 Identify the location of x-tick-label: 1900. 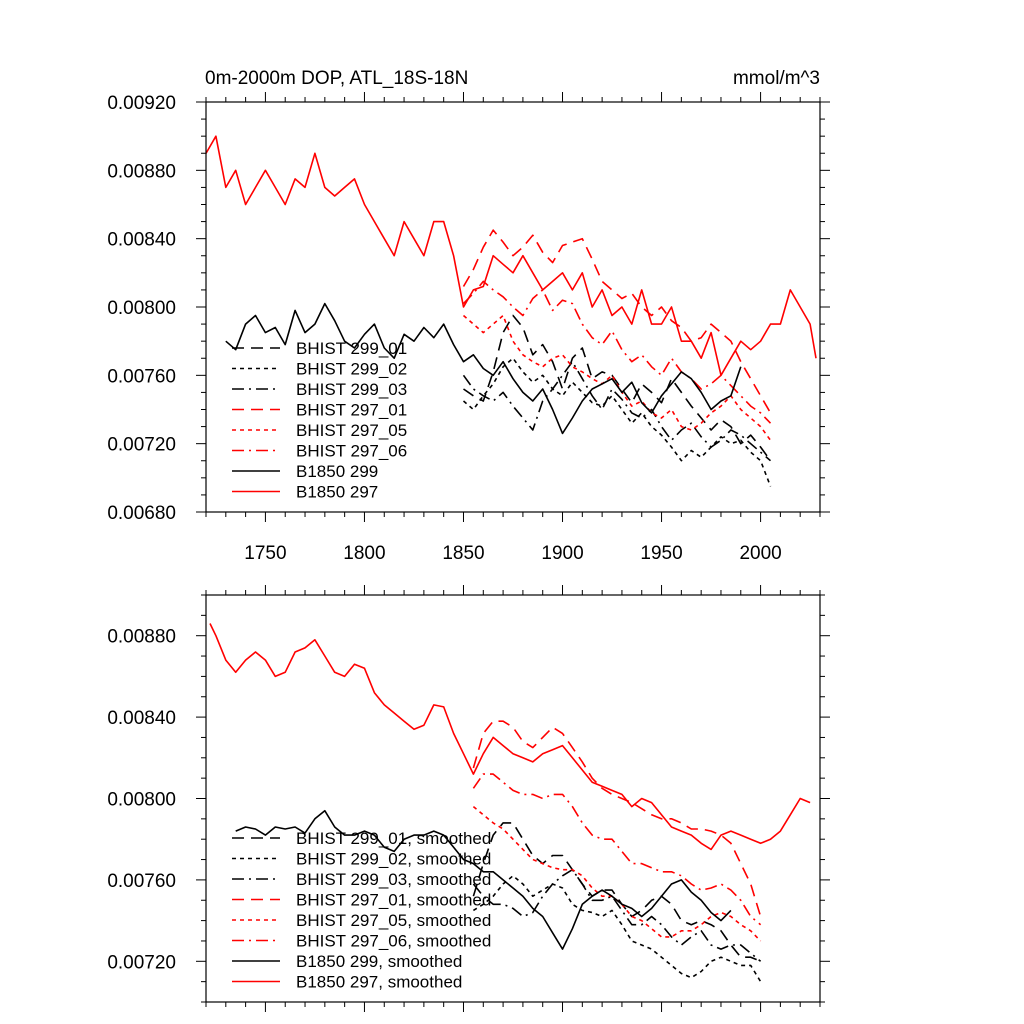
(562, 553).